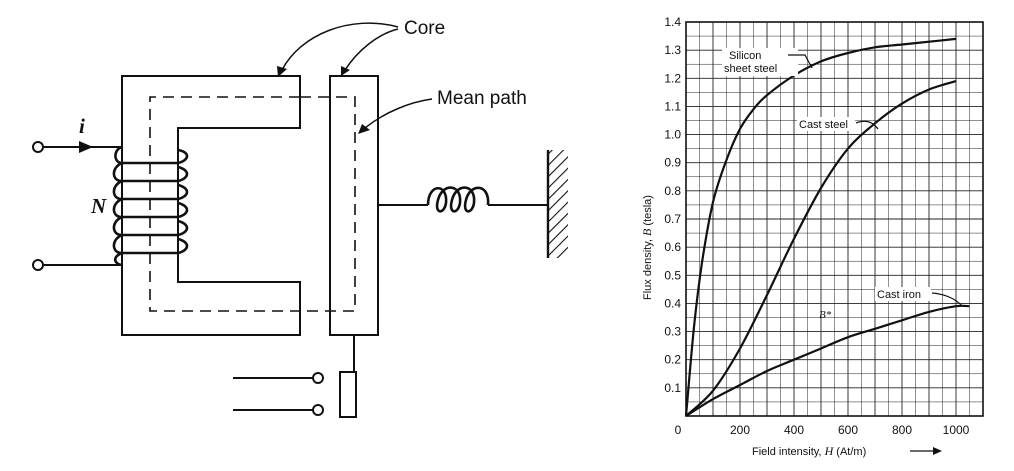 This screenshot has width=1014, height=471. Describe the element at coordinates (672, 78) in the screenshot. I see `y-tick-label: 1.2` at that location.